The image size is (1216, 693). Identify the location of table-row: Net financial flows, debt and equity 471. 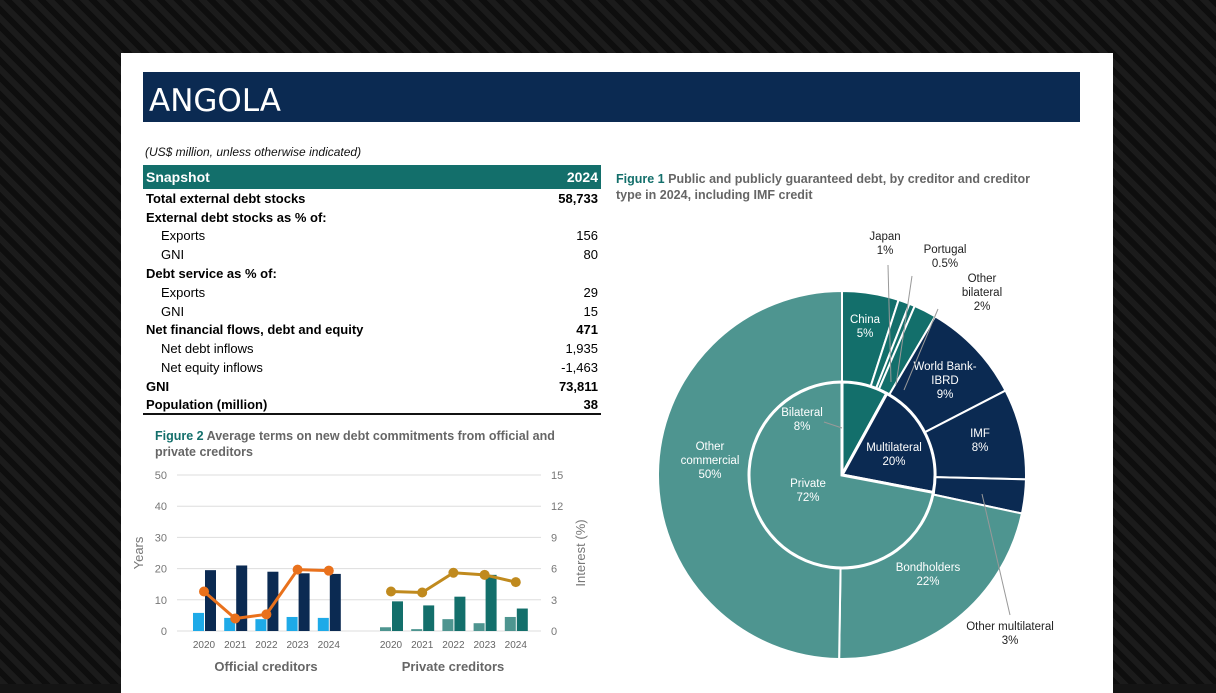
(372, 330).